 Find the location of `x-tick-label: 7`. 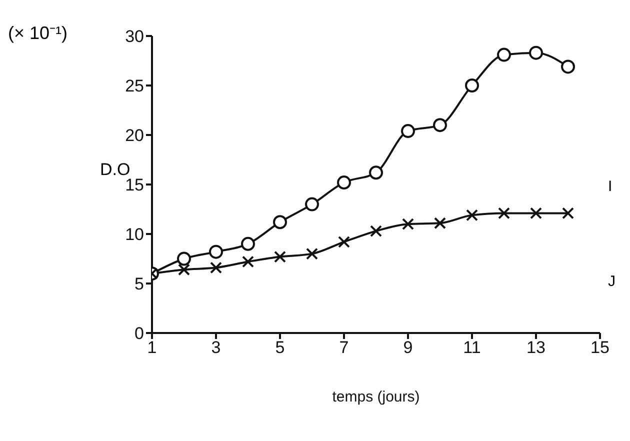

x-tick-label: 7 is located at coordinates (344, 348).